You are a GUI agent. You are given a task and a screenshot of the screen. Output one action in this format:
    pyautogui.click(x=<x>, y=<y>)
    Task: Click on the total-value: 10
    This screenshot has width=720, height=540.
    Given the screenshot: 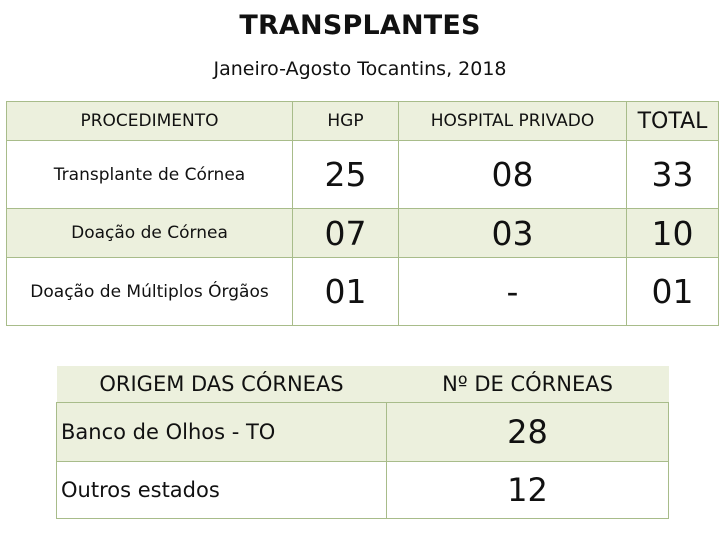 What is the action you would take?
    pyautogui.click(x=672, y=233)
    